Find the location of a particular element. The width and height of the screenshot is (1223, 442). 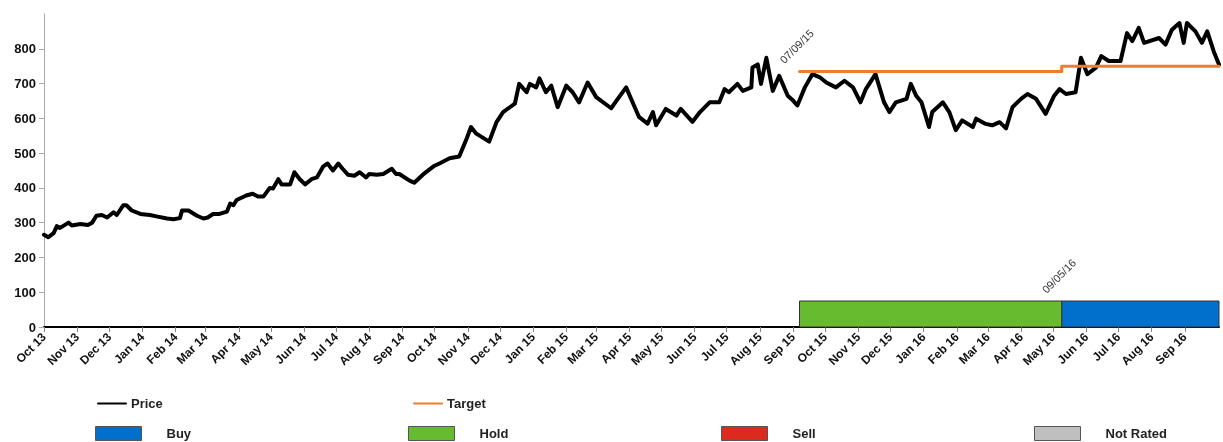

legend-label: Target is located at coordinates (467, 403).